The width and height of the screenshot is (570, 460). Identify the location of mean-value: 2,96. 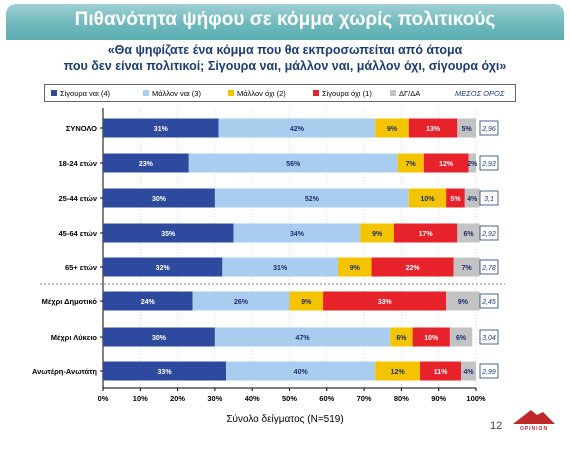
(488, 129).